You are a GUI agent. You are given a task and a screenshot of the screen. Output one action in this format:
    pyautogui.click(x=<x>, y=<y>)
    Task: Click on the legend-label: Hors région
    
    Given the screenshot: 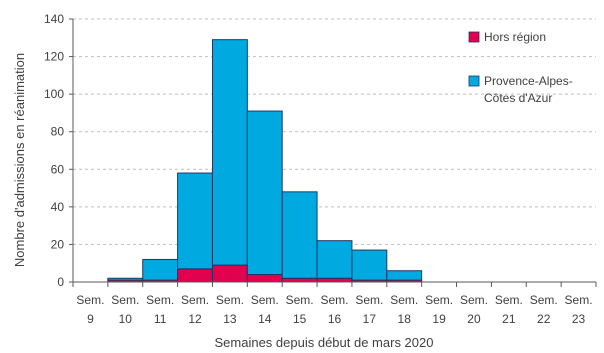 What is the action you would take?
    pyautogui.click(x=515, y=37)
    